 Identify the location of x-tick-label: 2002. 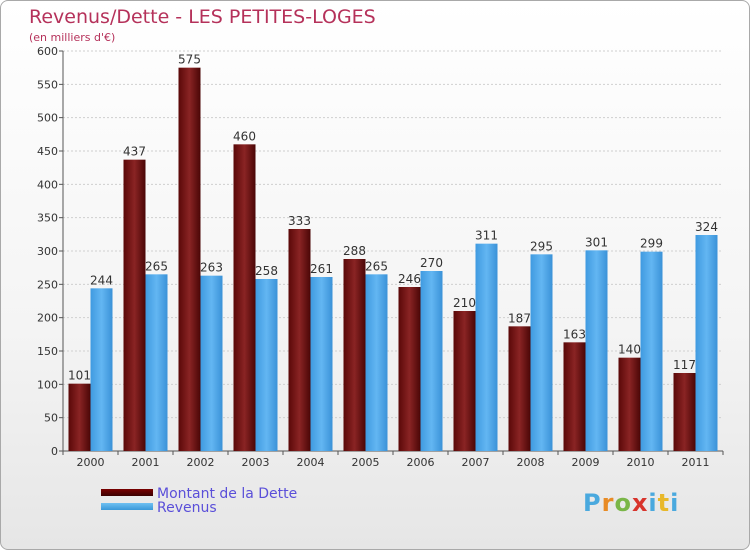
(201, 462).